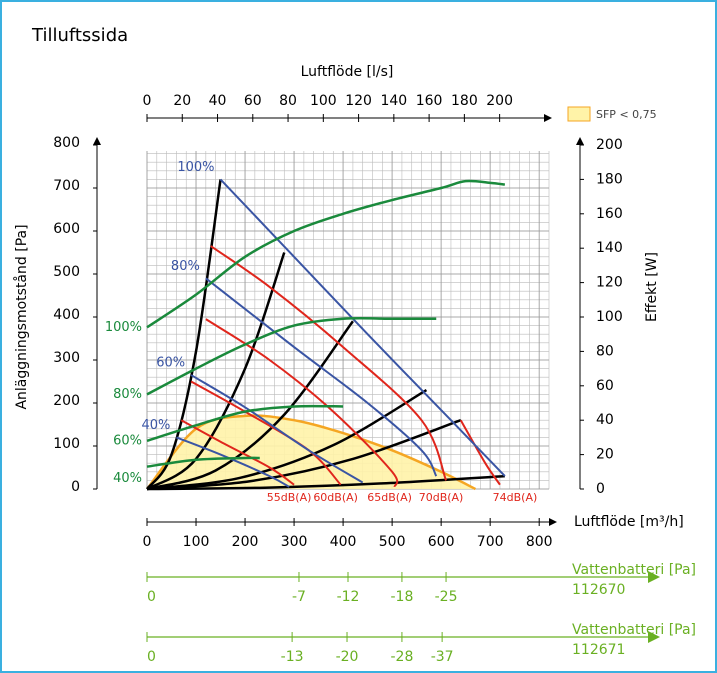  What do you see at coordinates (127, 394) in the screenshot?
I see `power-label: 80%` at bounding box center [127, 394].